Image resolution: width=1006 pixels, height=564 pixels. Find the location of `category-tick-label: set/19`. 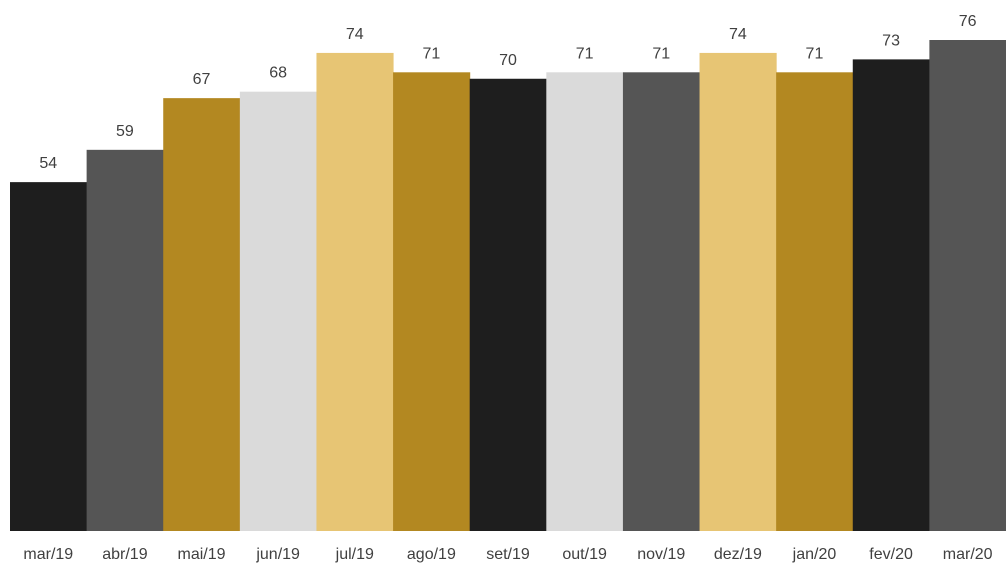

category-tick-label: set/19 is located at coordinates (508, 554).